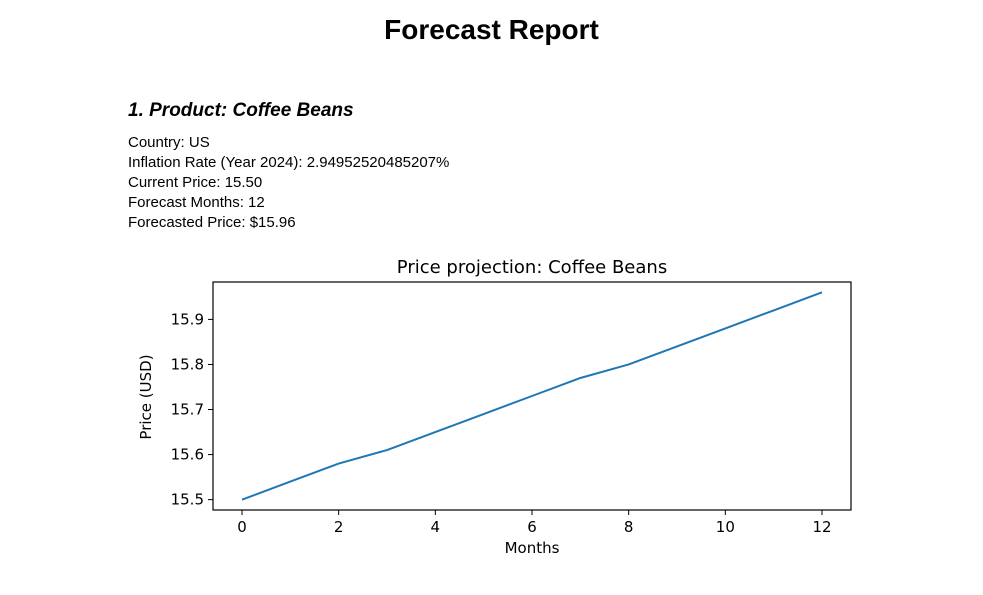  What do you see at coordinates (212, 222) in the screenshot?
I see `forecasted-price-line: Forecasted Price: $15.96` at bounding box center [212, 222].